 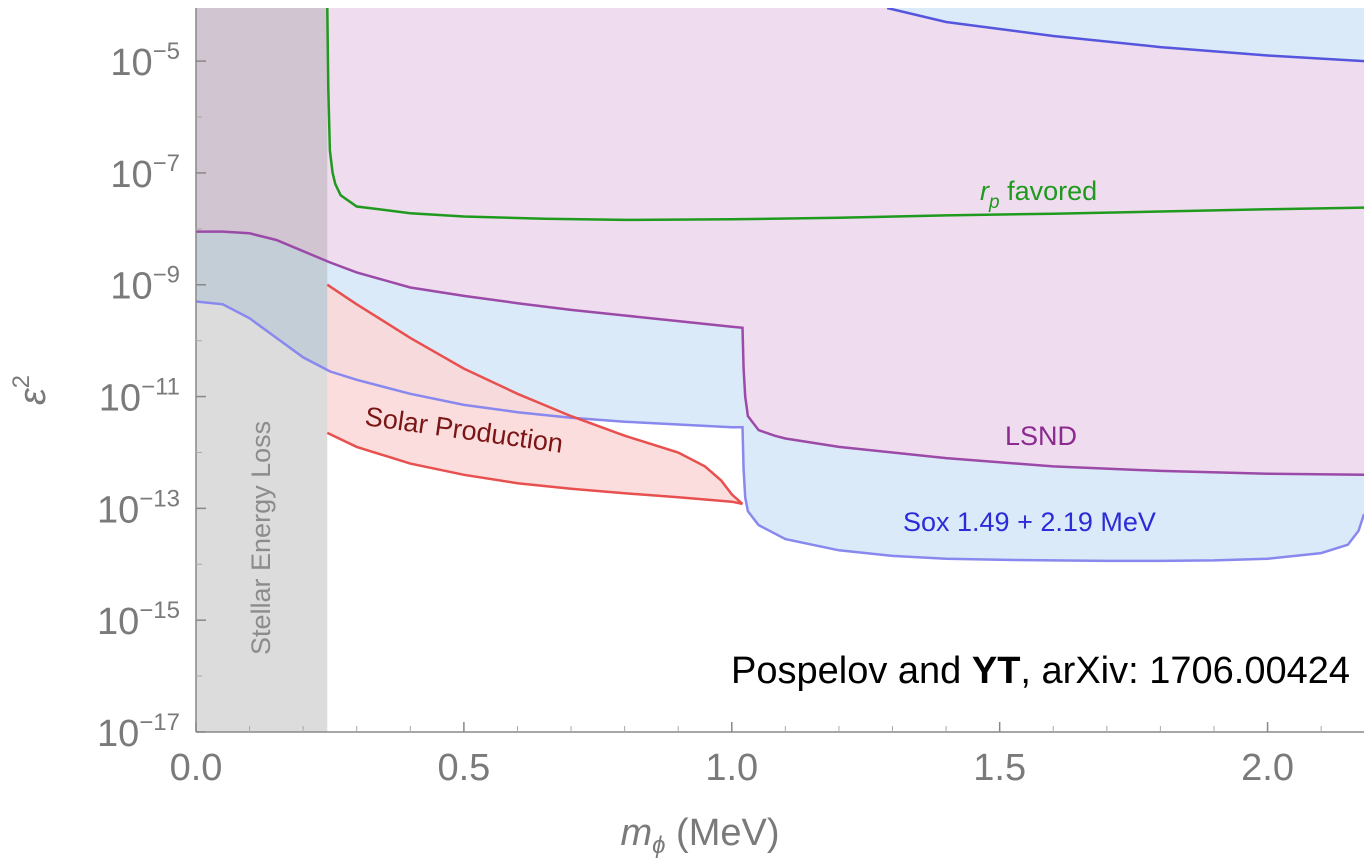 I want to click on rp-favored-label: rp favored, so click(x=1038, y=194).